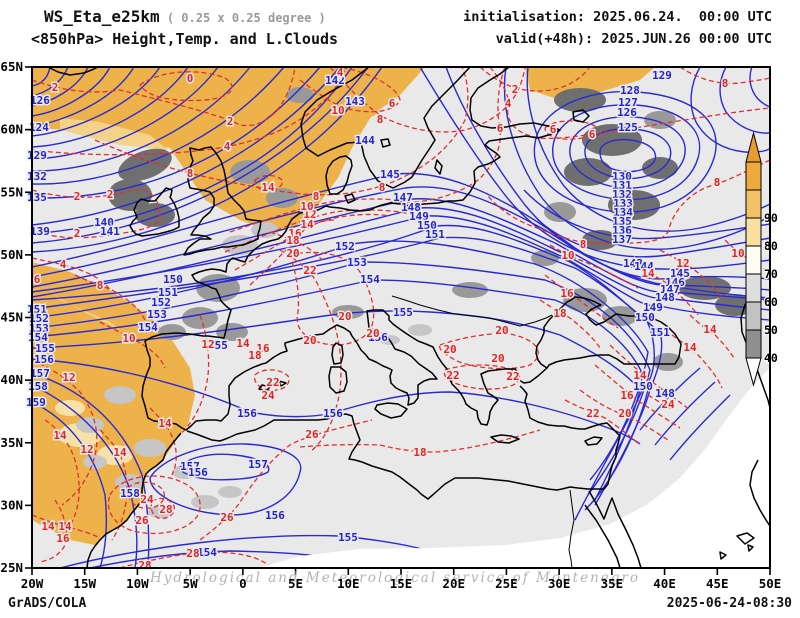  I want to click on temp-contour-label: 0, so click(190, 78).